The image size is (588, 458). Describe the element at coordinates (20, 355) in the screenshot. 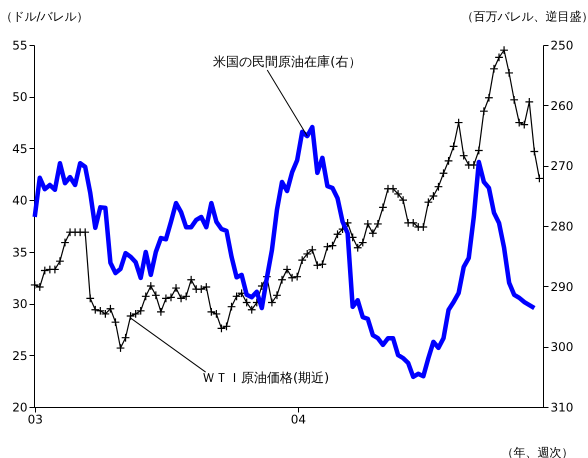

I see `y-tick-label: 25` at that location.